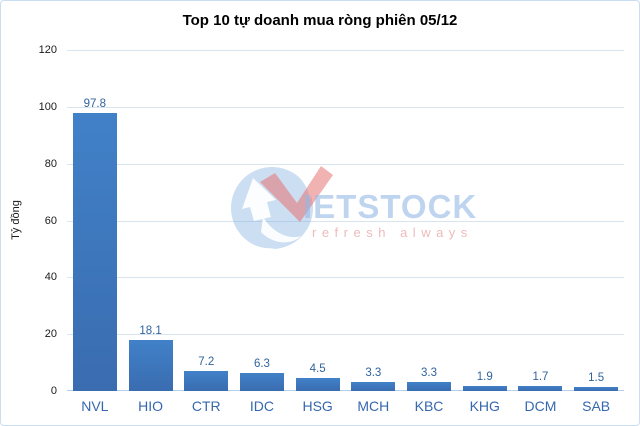 Image resolution: width=640 pixels, height=426 pixels. Describe the element at coordinates (373, 386) in the screenshot. I see `bar-mch` at that location.